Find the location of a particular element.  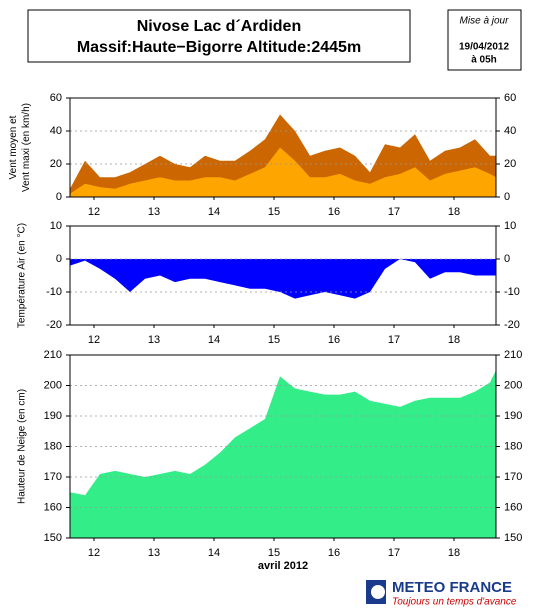

y2-tick-label: 170 is located at coordinates (513, 477).